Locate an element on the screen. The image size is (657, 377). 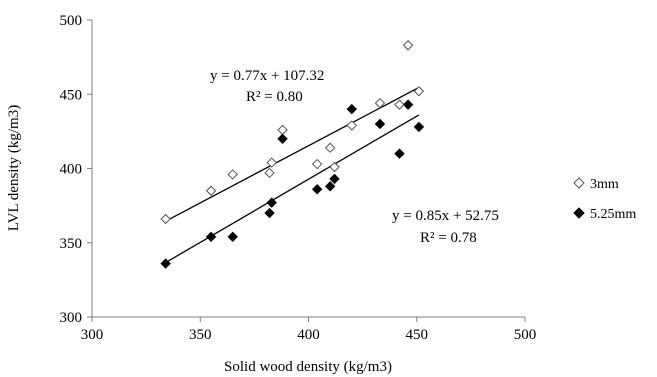
r2-5-25mm: R² = 0.78 is located at coordinates (448, 238).